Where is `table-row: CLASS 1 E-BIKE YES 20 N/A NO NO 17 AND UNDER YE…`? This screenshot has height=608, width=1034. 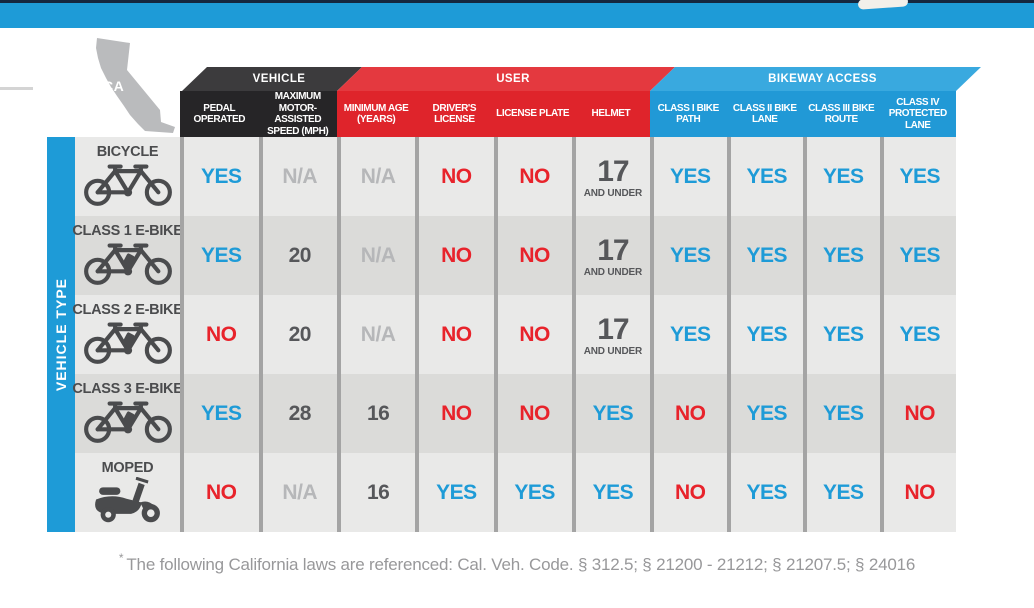
table-row: CLASS 1 E-BIKE YES 20 N/A NO NO 17 AND UNDER YE… is located at coordinates (514, 255).